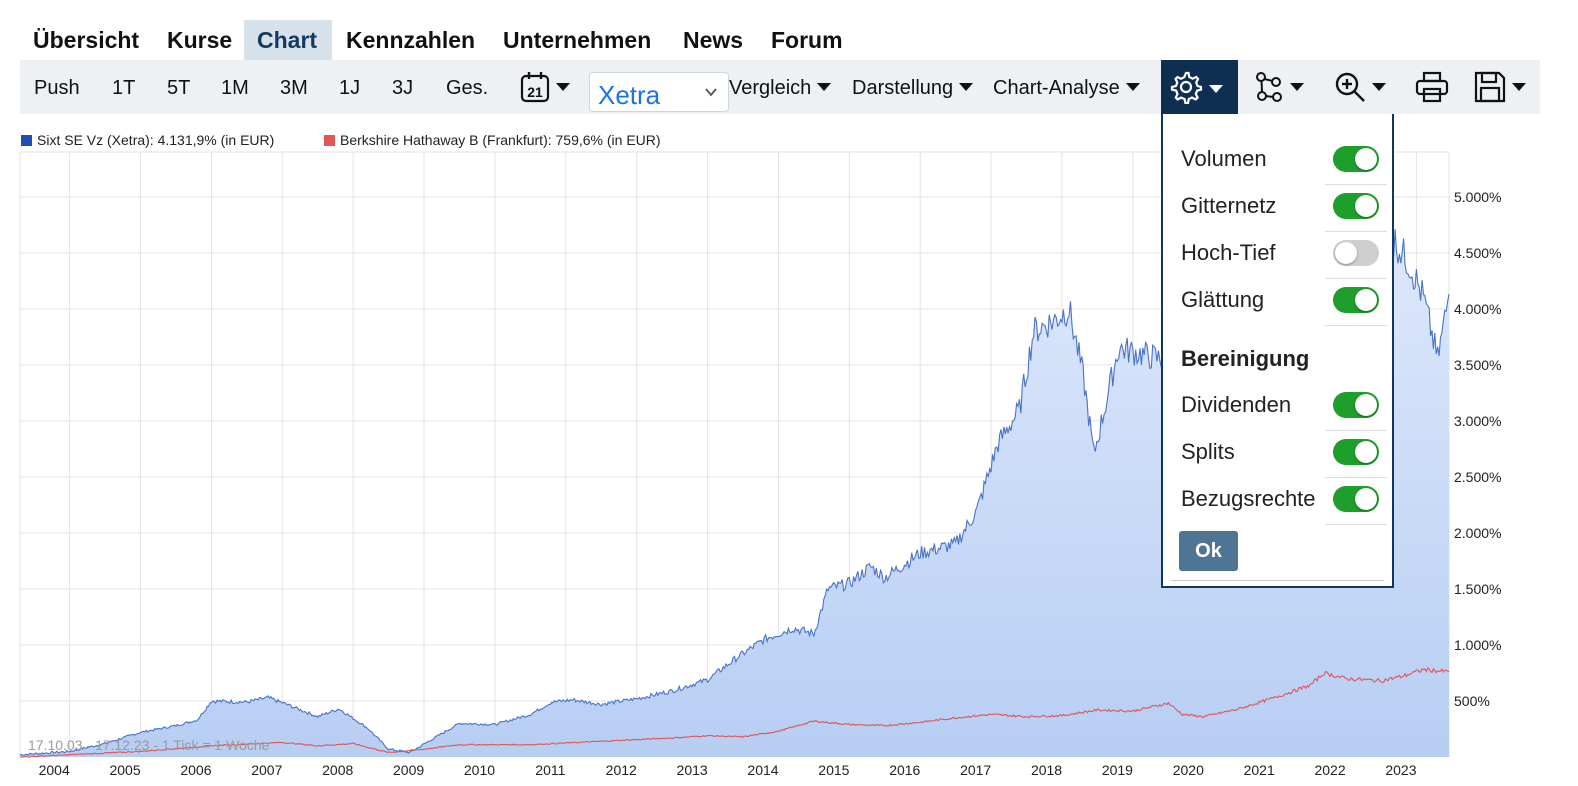  I want to click on nav-item-news: News, so click(713, 40).